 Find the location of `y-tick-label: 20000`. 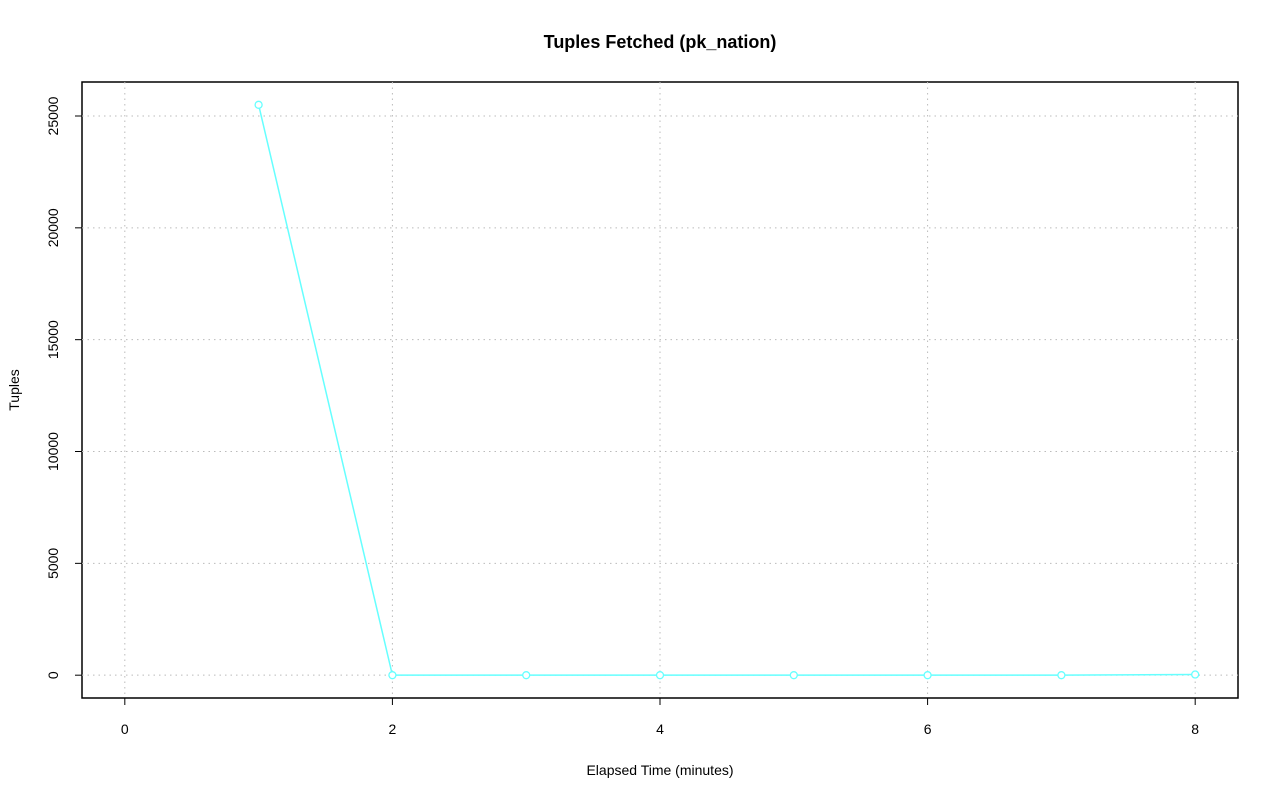

y-tick-label: 20000 is located at coordinates (53, 227).